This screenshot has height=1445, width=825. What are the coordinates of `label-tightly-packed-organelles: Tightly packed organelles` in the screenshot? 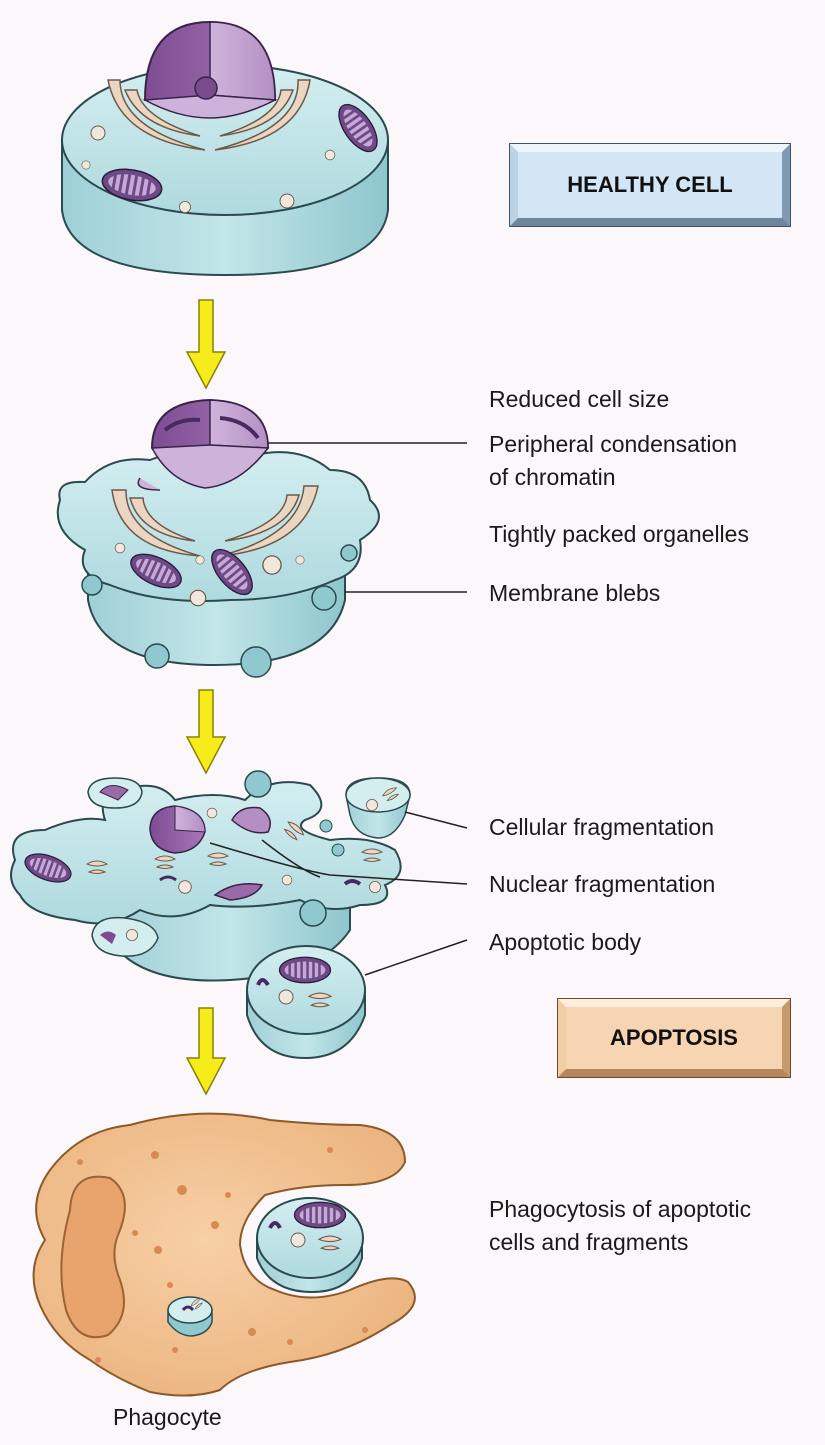 It's located at (619, 534).